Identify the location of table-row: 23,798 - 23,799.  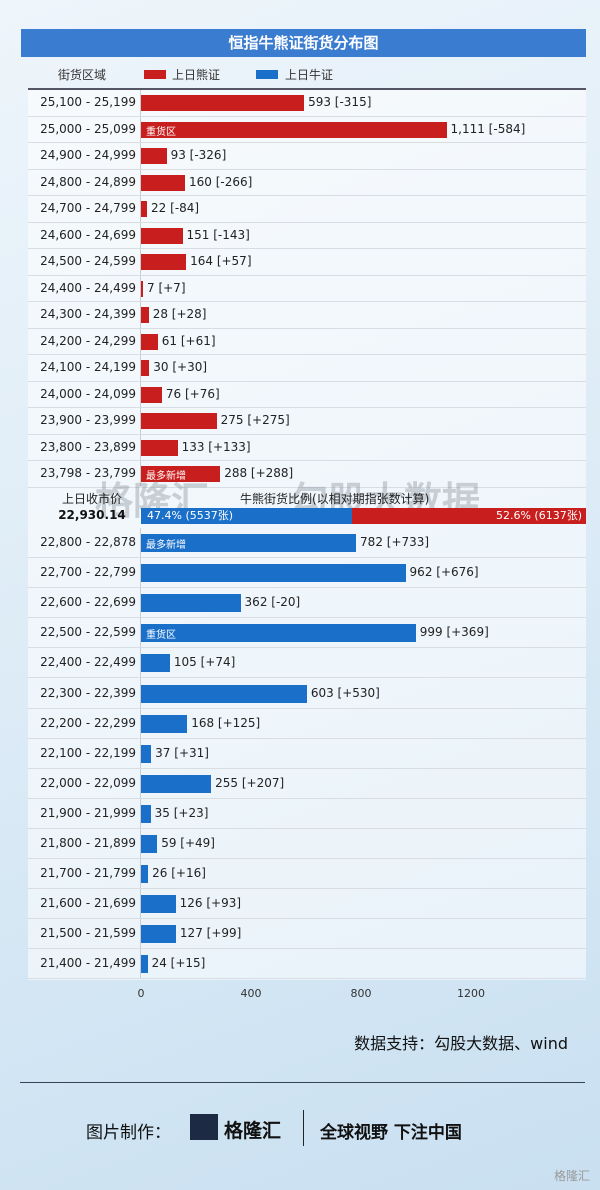
(307, 474).